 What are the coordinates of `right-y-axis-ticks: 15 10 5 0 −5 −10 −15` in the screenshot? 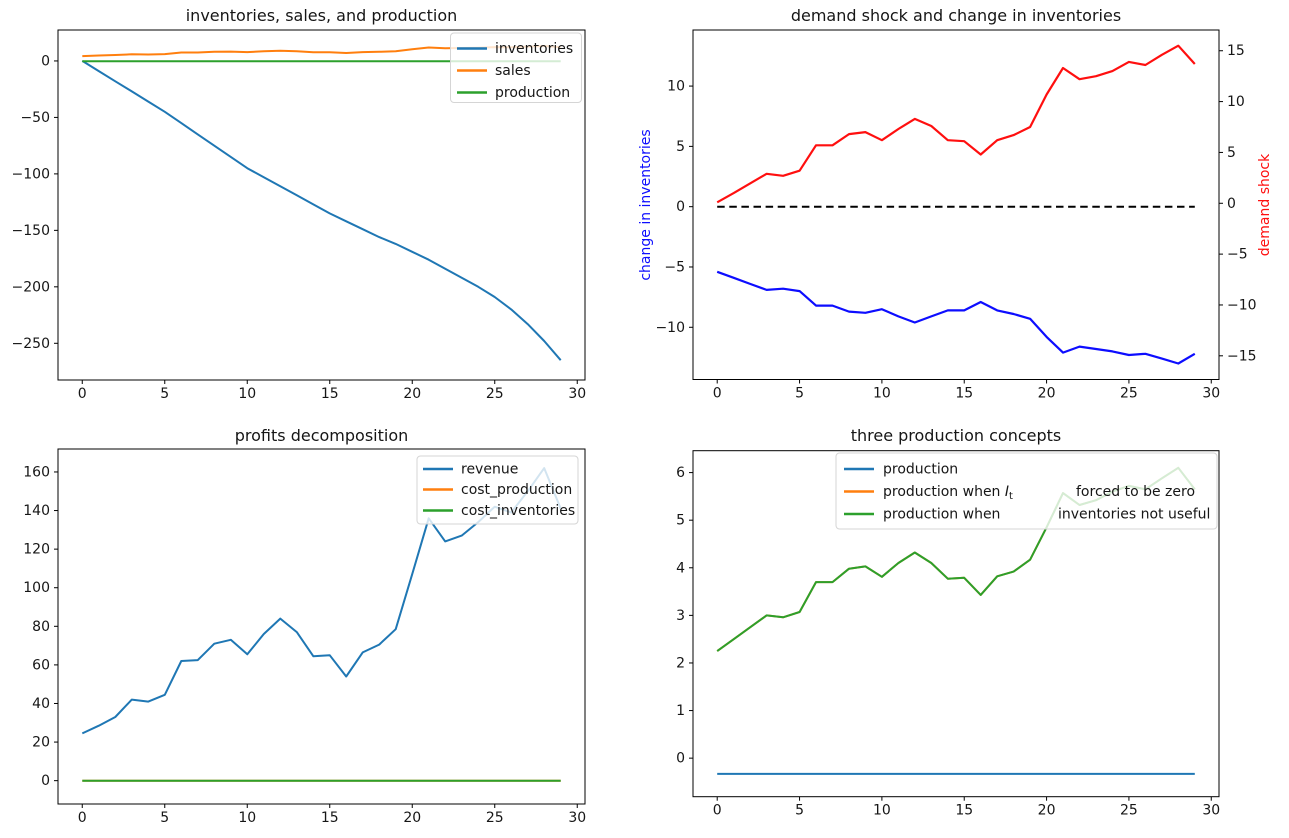 It's located at (1238, 203).